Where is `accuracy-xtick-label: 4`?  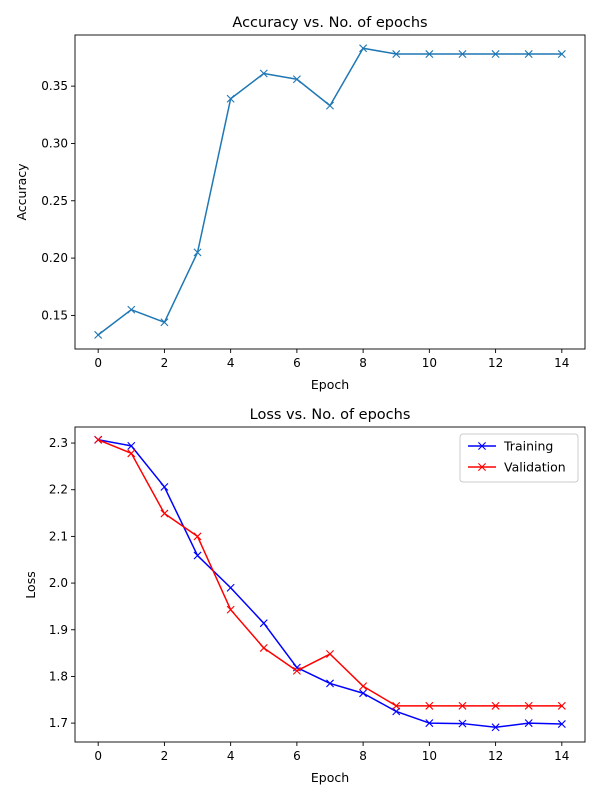 accuracy-xtick-label: 4 is located at coordinates (231, 363).